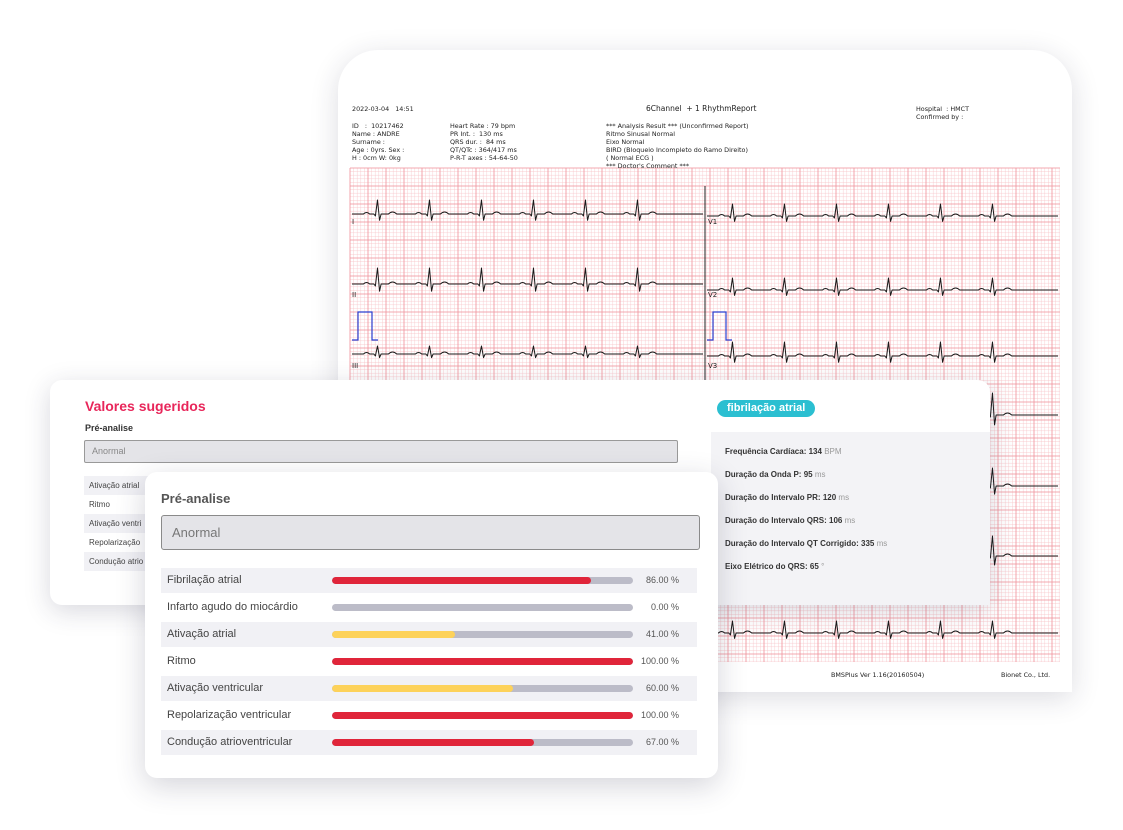 The height and width of the screenshot is (830, 1123). Describe the element at coordinates (134, 504) in the screenshot. I see `back-row: Ritmo` at that location.